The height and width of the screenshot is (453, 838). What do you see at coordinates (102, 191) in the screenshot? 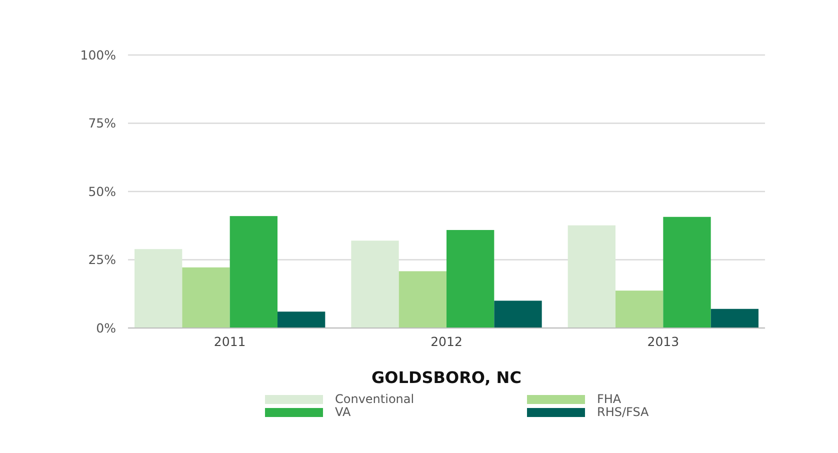
I see `y-tick-label: 50%` at bounding box center [102, 191].